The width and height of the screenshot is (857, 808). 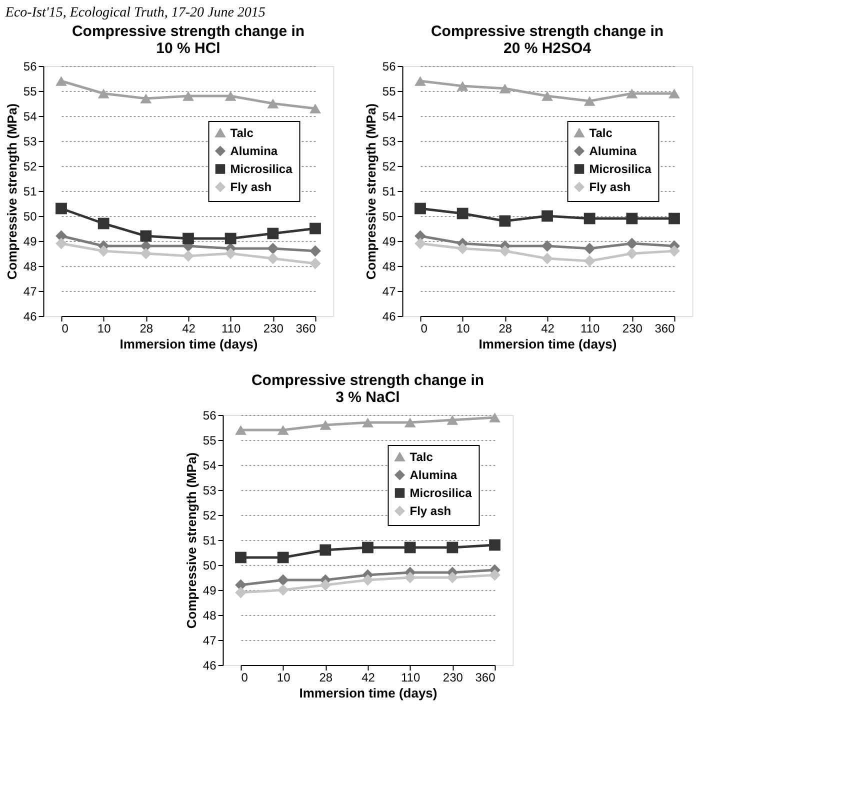 What do you see at coordinates (367, 389) in the screenshot?
I see `chart-title: Compressive strength change in 3 % NaCl` at bounding box center [367, 389].